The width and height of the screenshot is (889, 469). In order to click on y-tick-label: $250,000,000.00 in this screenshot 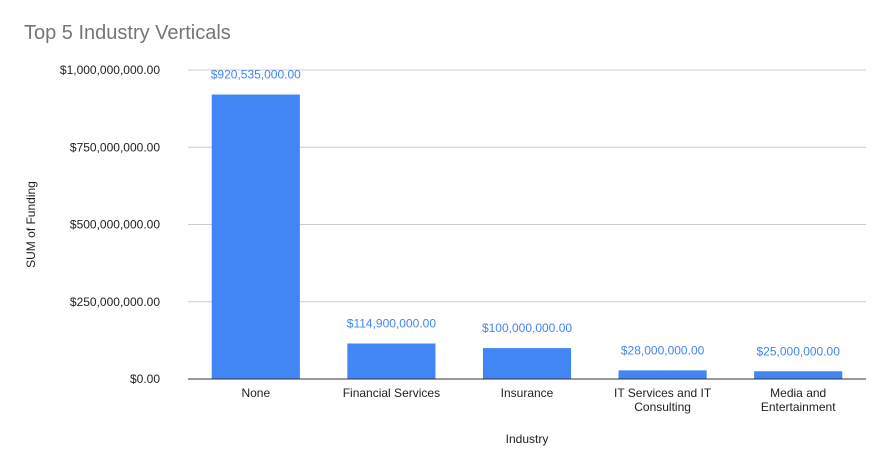, I will do `click(115, 302)`.